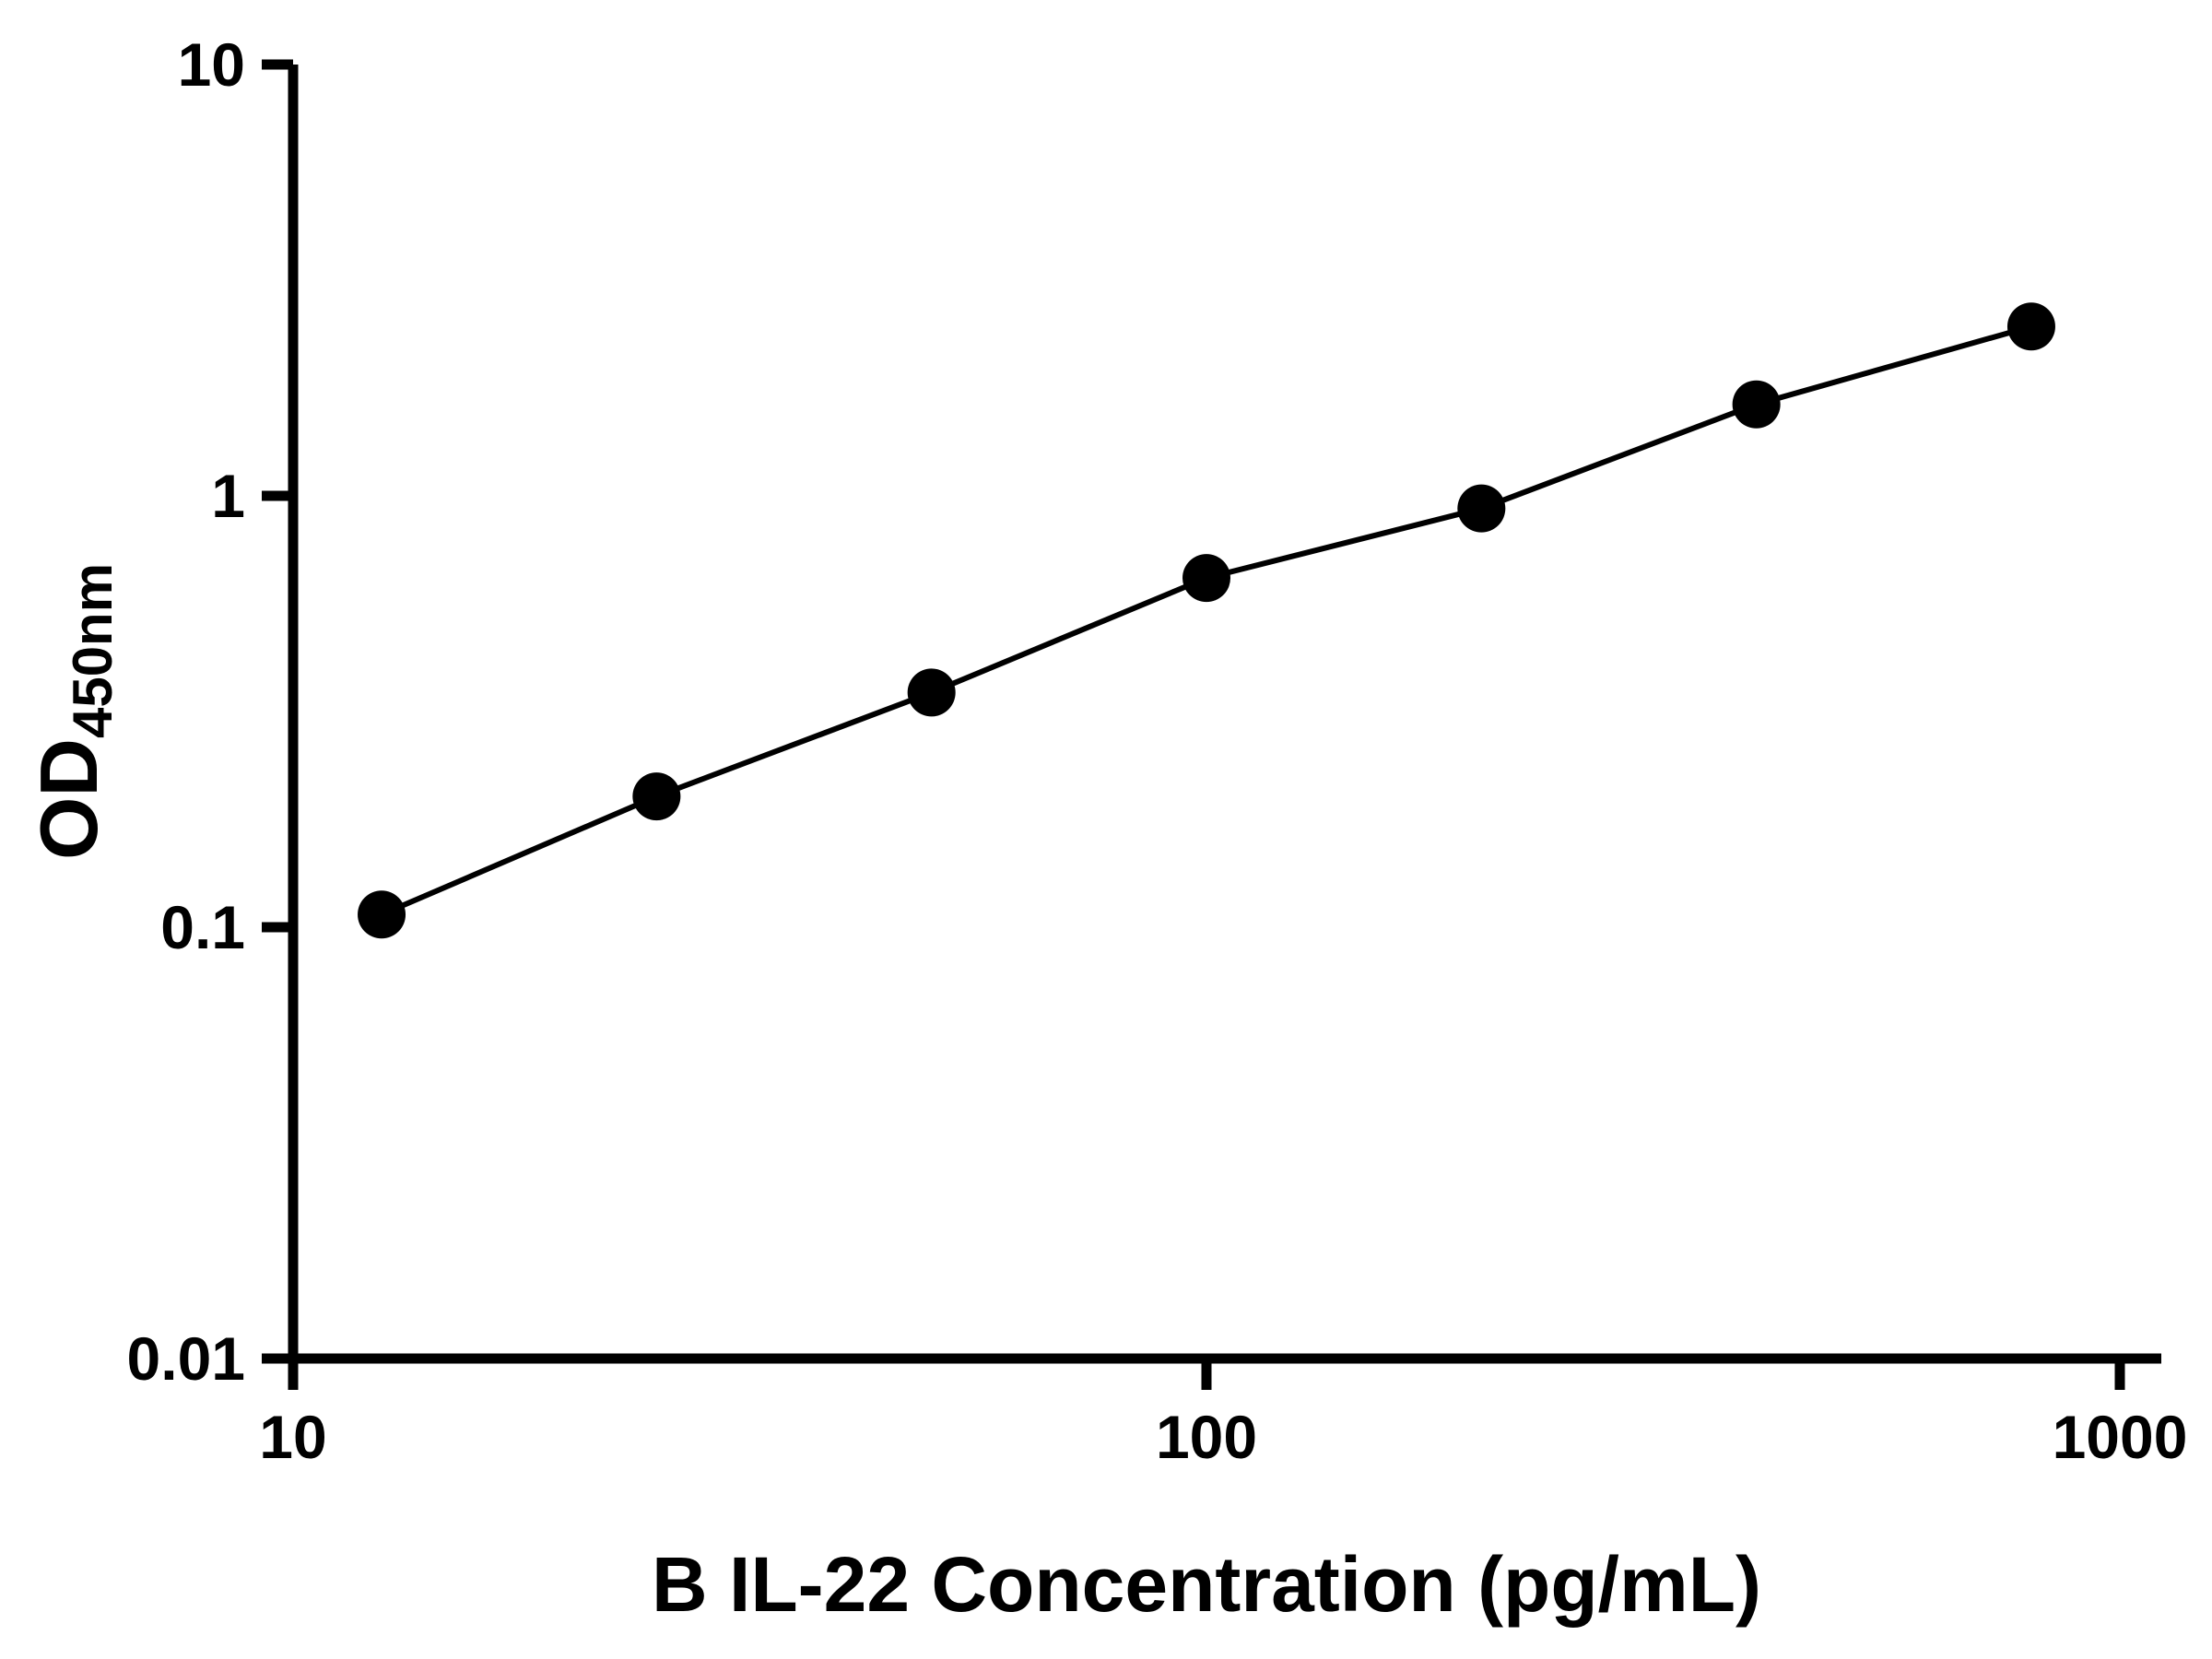 This screenshot has width=2212, height=1659. What do you see at coordinates (1206, 1584) in the screenshot?
I see `x-axis-label: B IL-22 Concentration (pg/mL)` at bounding box center [1206, 1584].